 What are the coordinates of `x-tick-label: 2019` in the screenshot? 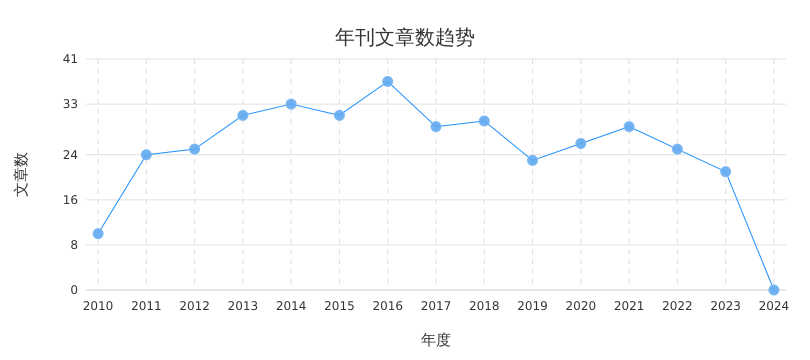 It's located at (532, 306).